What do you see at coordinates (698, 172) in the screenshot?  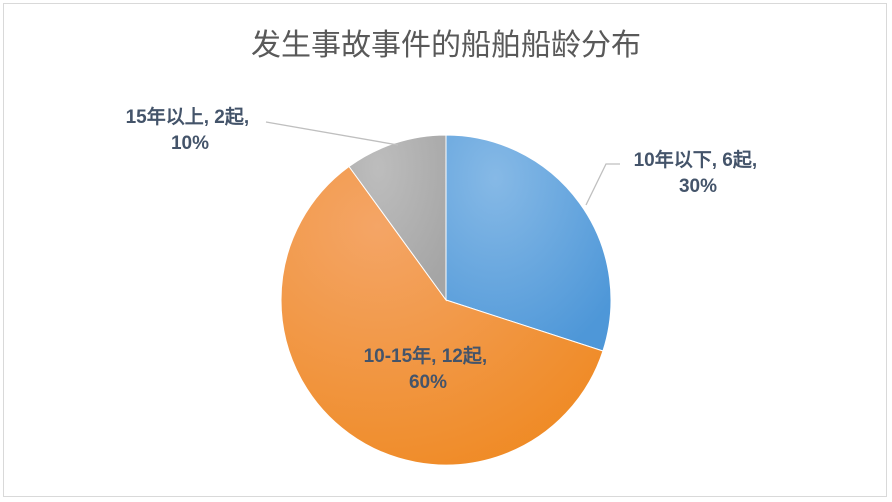 I see `data-label-10年以下: 10年以下, 6起, 30%` at bounding box center [698, 172].